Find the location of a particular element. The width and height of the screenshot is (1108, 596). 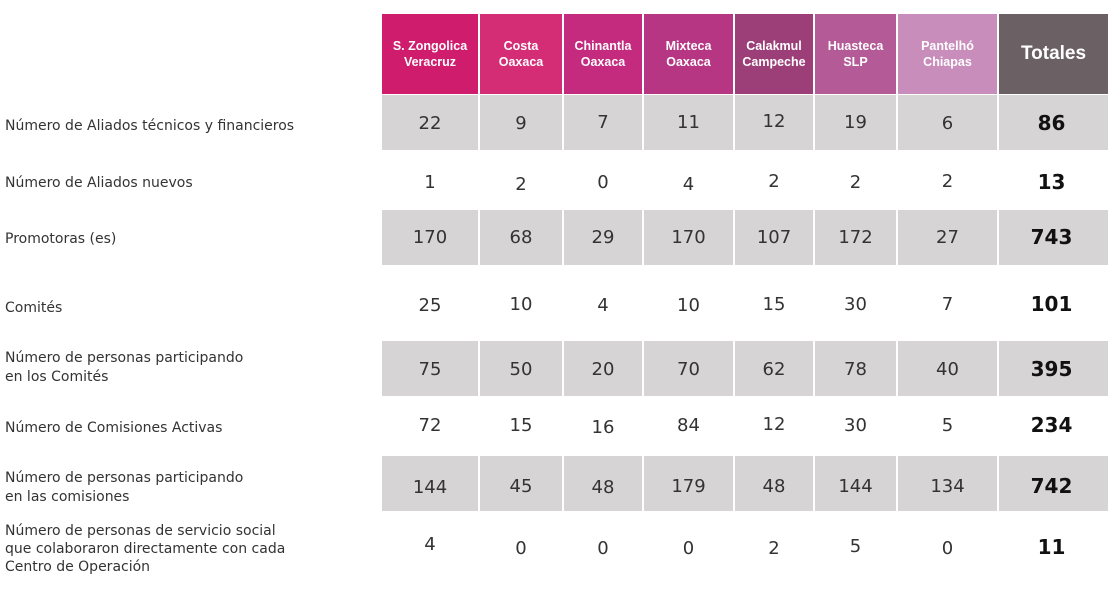

table-cell: 107 is located at coordinates (774, 237).